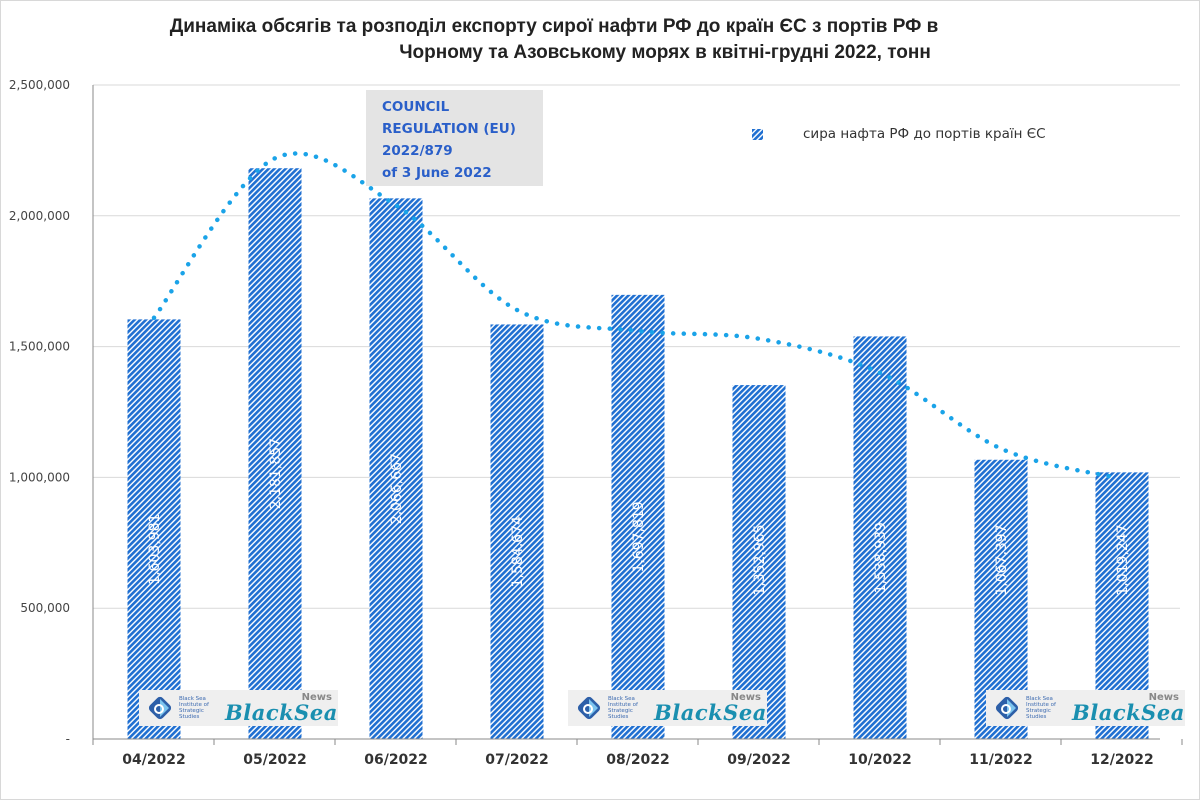 Image resolution: width=1200 pixels, height=800 pixels. I want to click on annotation-line: 2022/879, so click(417, 151).